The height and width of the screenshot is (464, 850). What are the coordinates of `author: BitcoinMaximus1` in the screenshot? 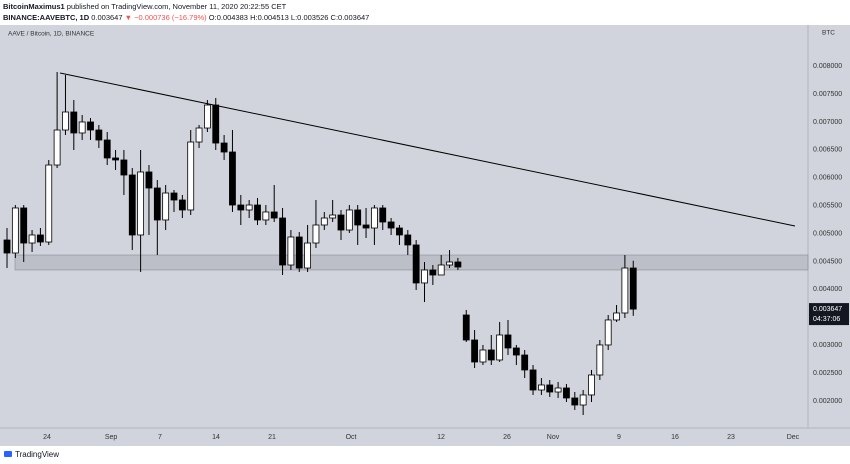 It's located at (34, 6).